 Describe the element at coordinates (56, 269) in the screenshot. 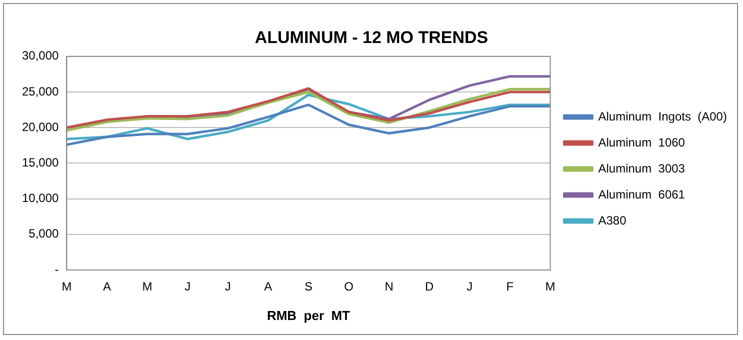

I see `y-tick-label: -` at that location.